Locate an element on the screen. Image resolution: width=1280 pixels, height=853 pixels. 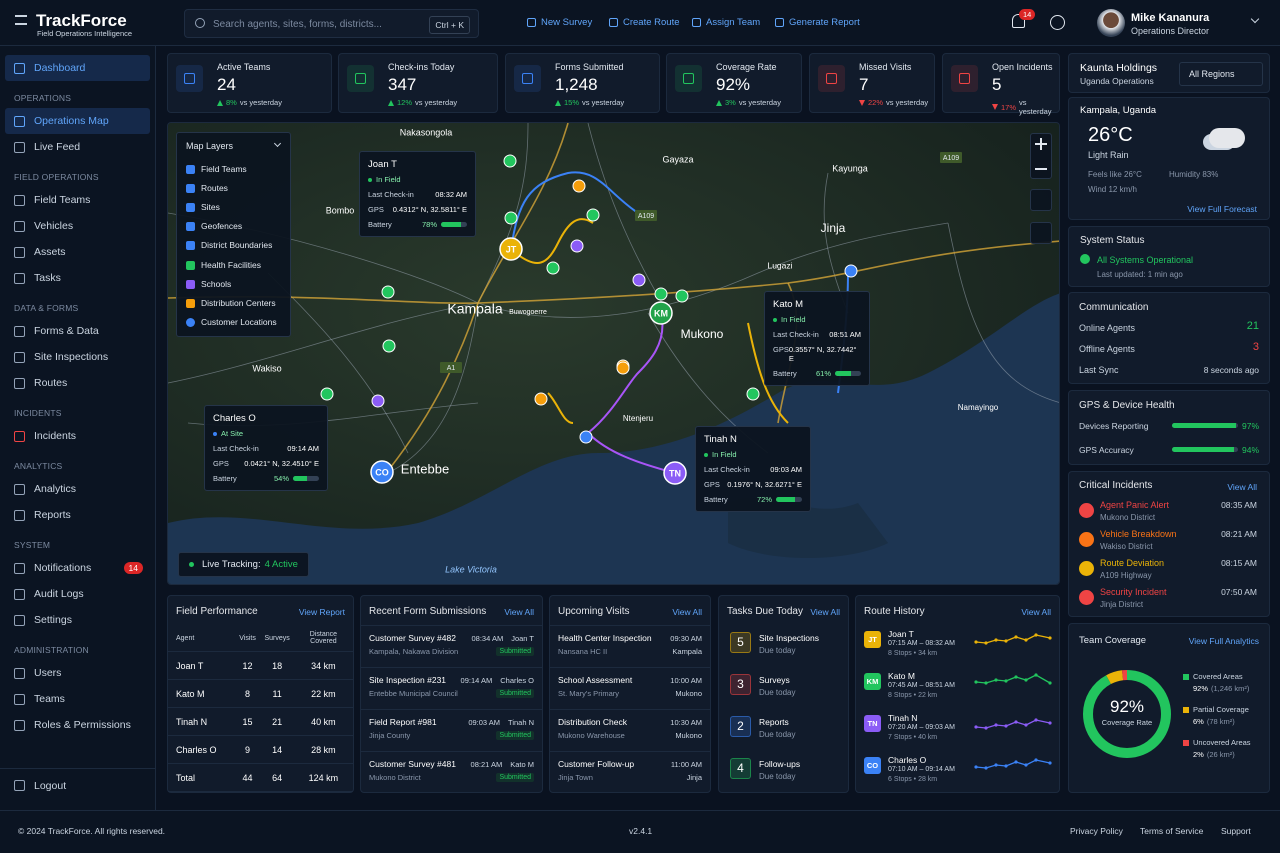
table-cell: 15 is located at coordinates (247, 721).